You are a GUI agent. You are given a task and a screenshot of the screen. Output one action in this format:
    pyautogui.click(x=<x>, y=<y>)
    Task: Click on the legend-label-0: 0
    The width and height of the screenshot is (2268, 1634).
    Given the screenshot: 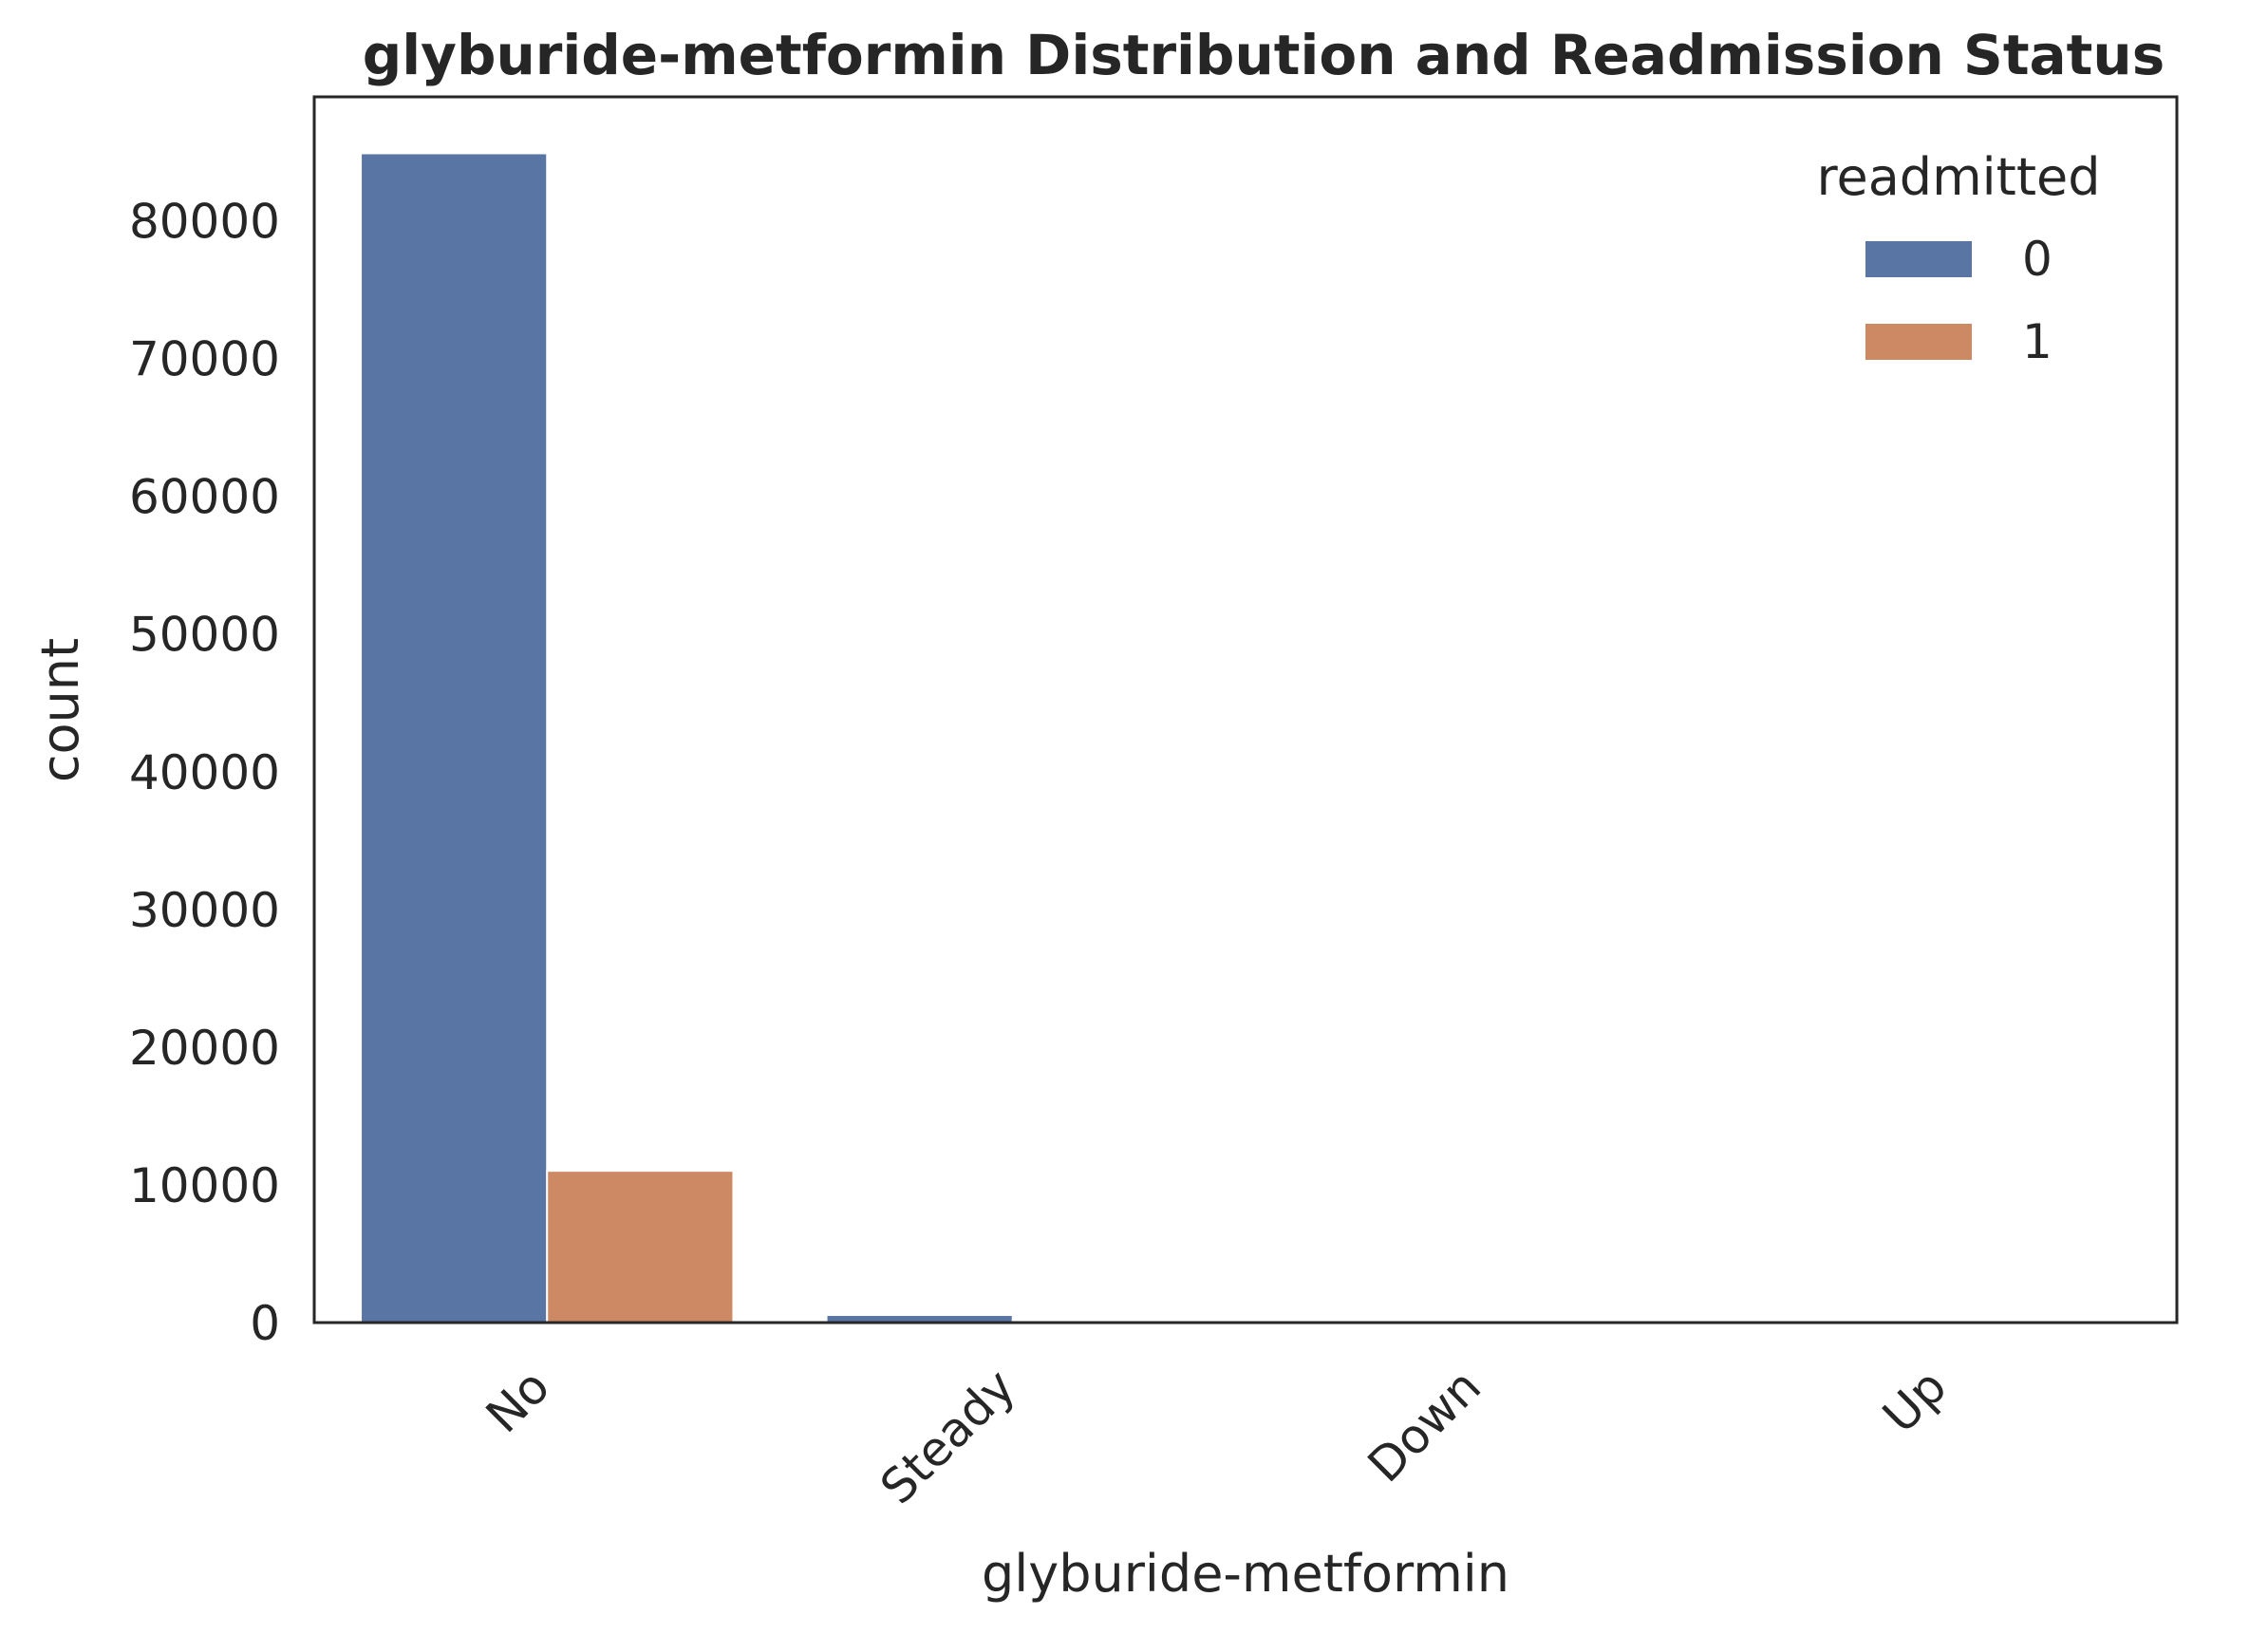 What is the action you would take?
    pyautogui.click(x=2037, y=259)
    